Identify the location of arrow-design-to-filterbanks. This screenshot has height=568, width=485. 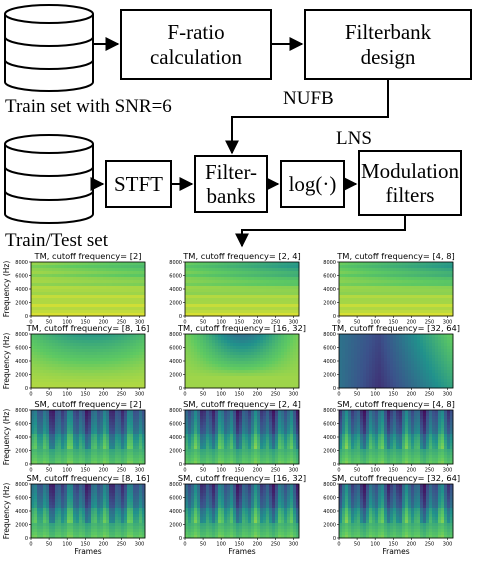
(307, 117).